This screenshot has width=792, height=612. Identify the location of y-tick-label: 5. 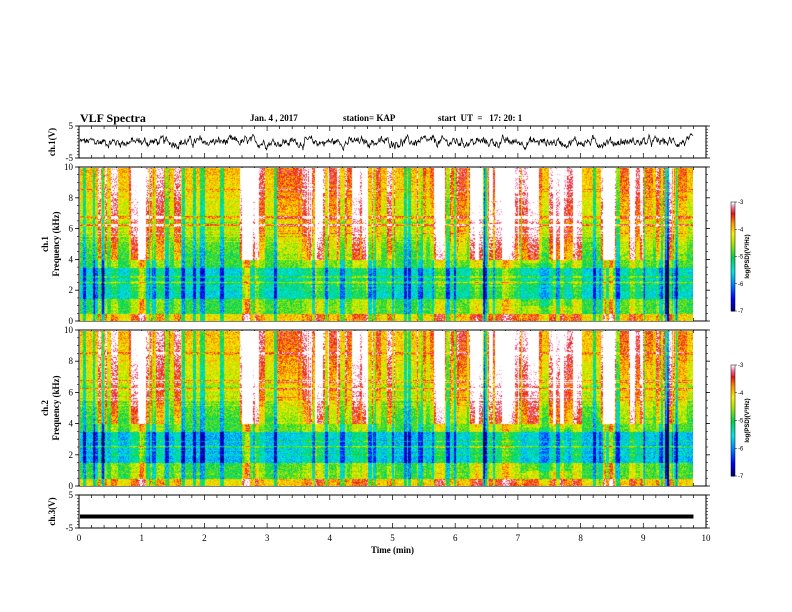
(71, 495).